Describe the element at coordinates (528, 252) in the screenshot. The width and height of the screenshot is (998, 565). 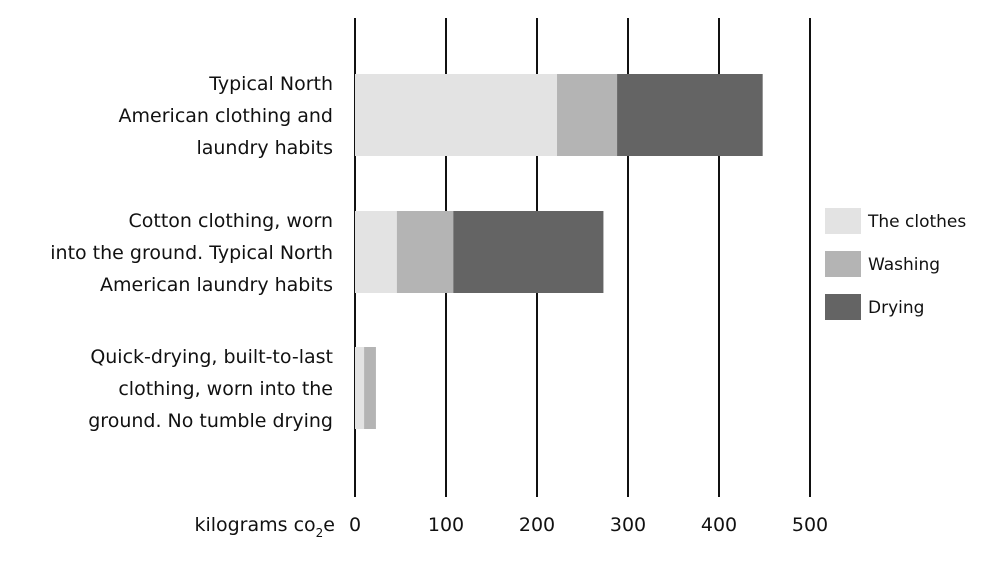
I see `bar-2-drying` at that location.